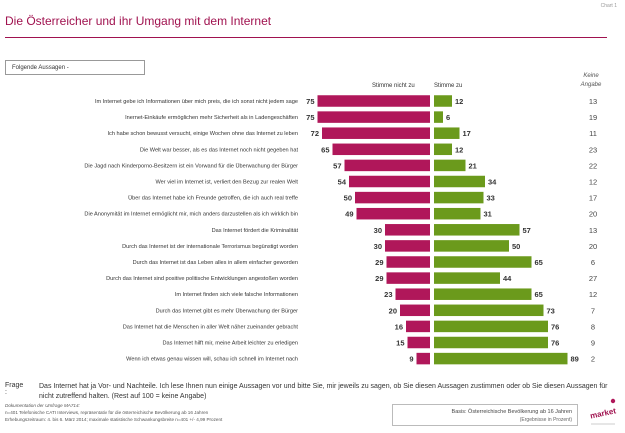 This screenshot has height=433, width=625. What do you see at coordinates (593, 359) in the screenshot?
I see `value-keine-angabe: 2` at bounding box center [593, 359].